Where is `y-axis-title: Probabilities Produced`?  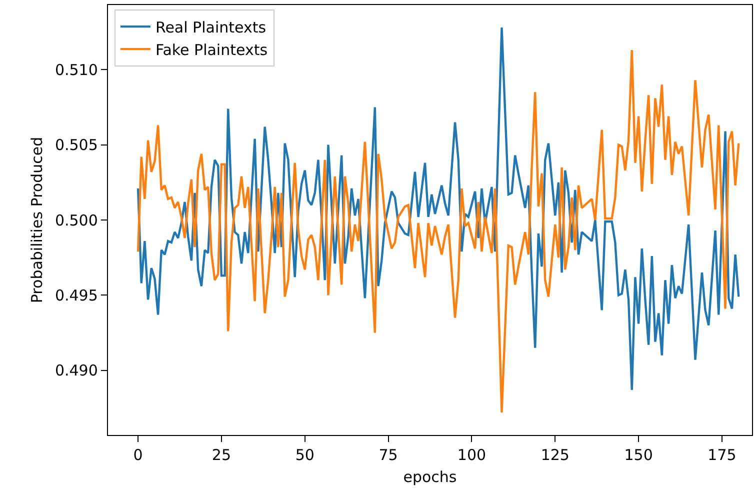
y-axis-title: Probabilities Produced is located at coordinates (37, 220).